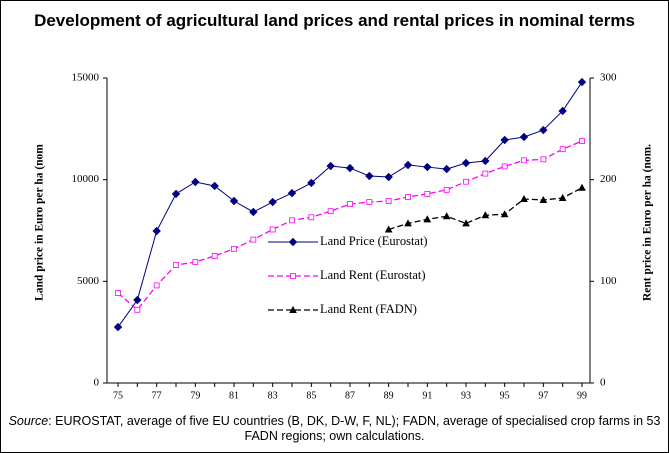 This screenshot has height=453, width=669. What do you see at coordinates (311, 395) in the screenshot?
I see `x-tick-label: 85` at bounding box center [311, 395].